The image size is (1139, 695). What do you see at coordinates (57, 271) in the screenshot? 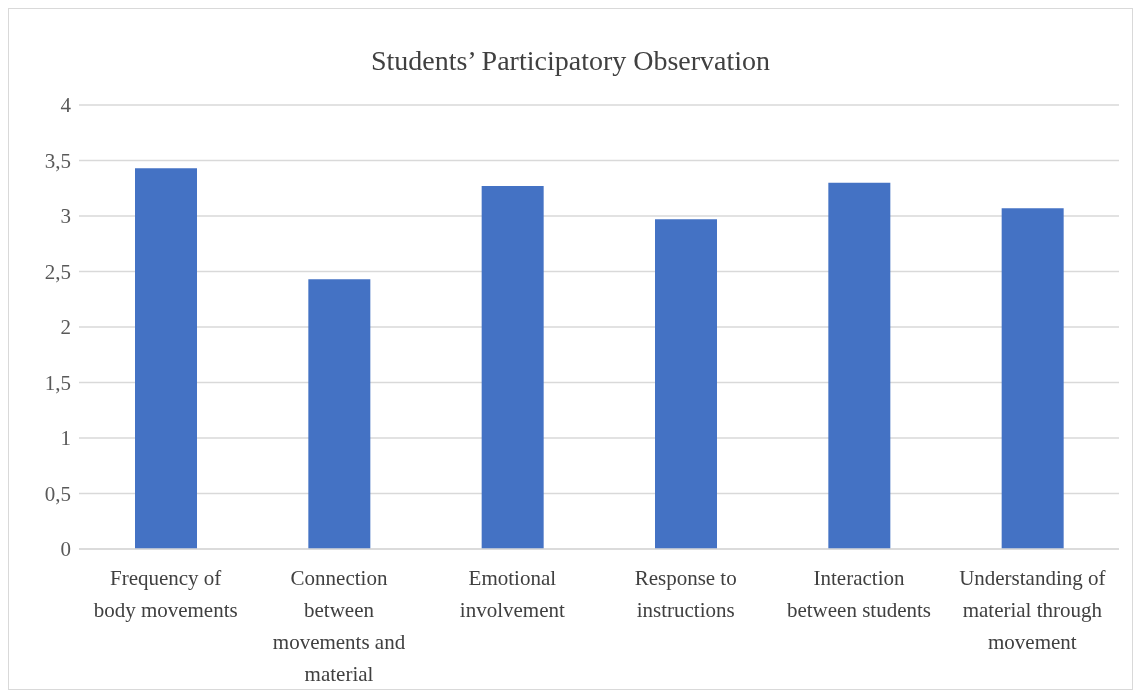
I see `y-tick-label: 2,5` at bounding box center [57, 271].